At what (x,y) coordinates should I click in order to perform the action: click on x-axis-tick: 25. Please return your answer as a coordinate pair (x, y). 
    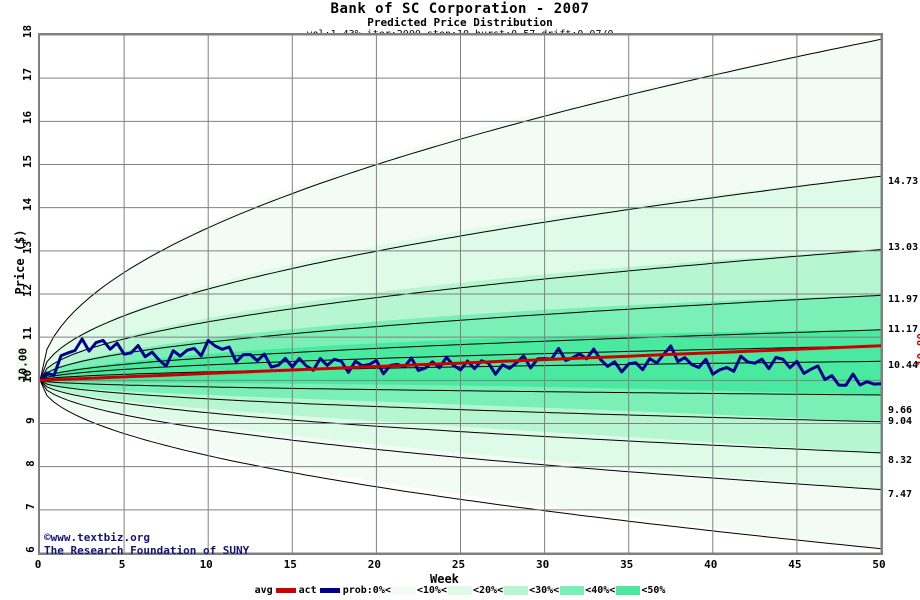
    Looking at the image, I should click on (458, 564).